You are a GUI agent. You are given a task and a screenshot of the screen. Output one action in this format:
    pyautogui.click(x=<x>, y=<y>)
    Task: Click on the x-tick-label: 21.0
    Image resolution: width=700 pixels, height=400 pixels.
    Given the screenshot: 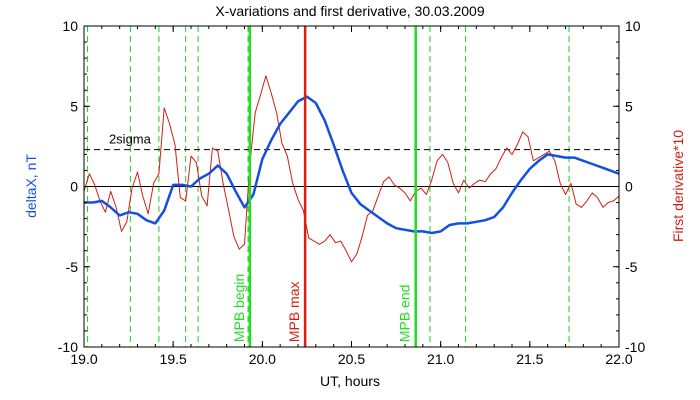 What is the action you would take?
    pyautogui.click(x=440, y=359)
    